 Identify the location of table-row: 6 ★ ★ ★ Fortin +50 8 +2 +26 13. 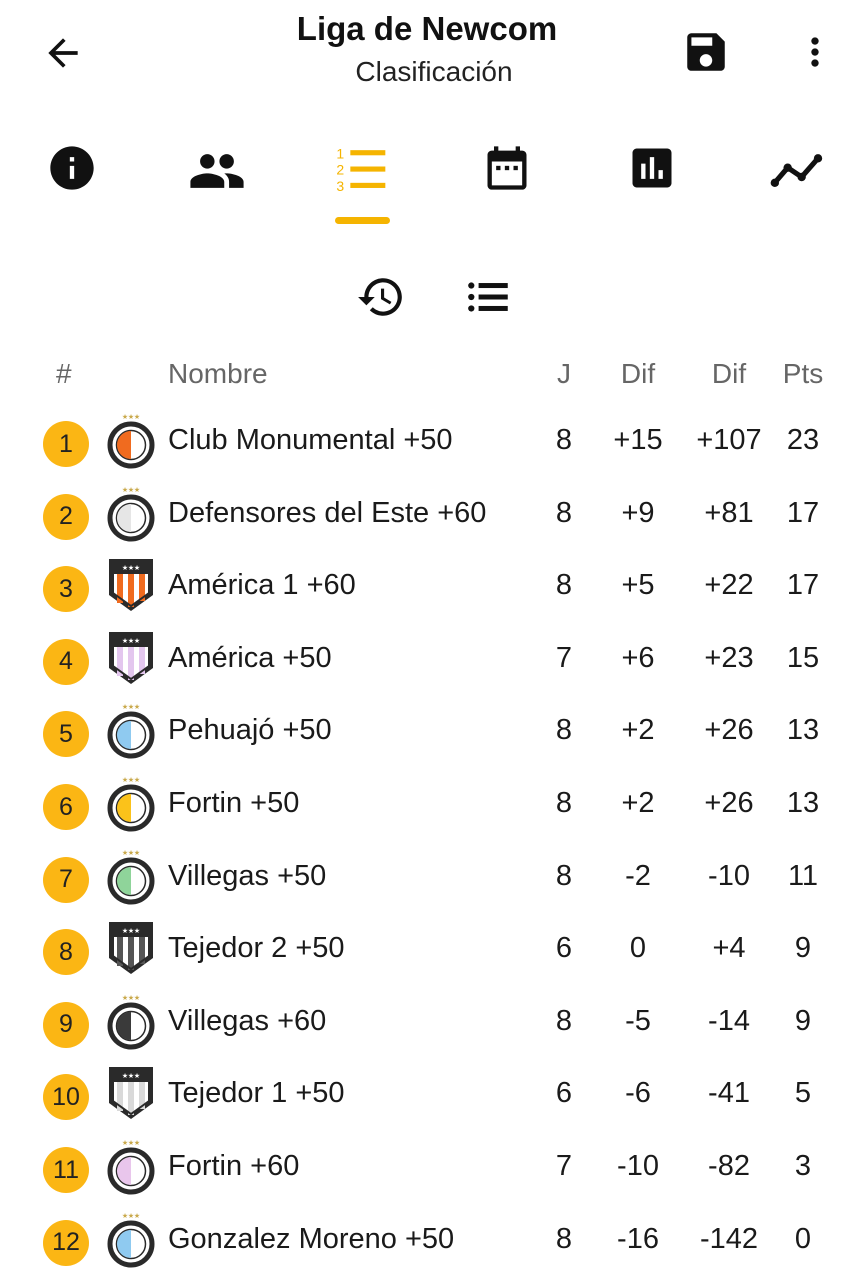
(427, 807).